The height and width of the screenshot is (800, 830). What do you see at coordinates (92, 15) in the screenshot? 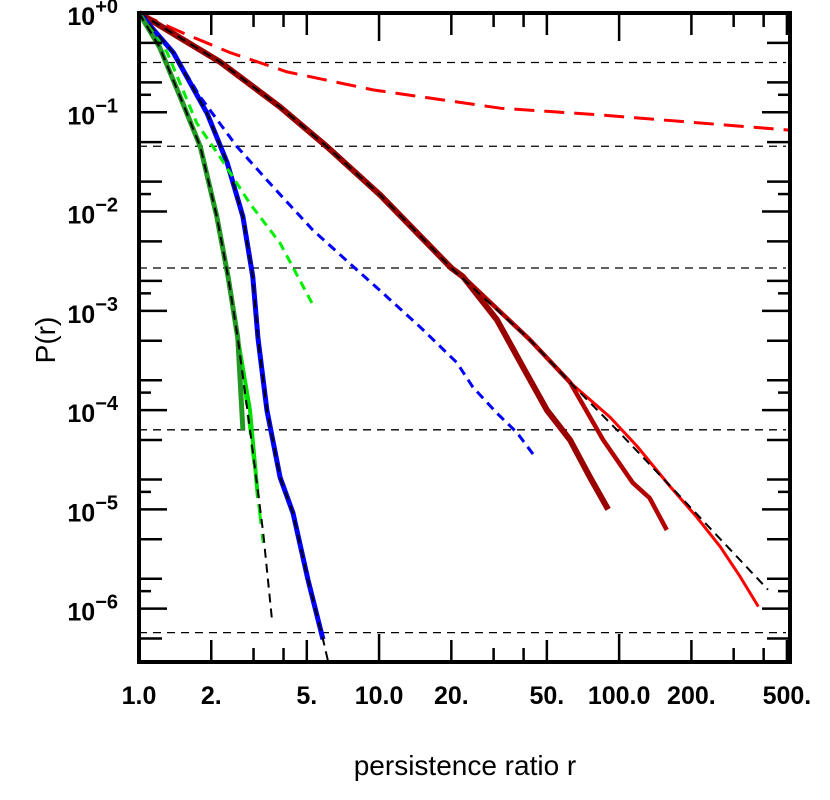
I see `y-tick-label: 10+0` at bounding box center [92, 15].